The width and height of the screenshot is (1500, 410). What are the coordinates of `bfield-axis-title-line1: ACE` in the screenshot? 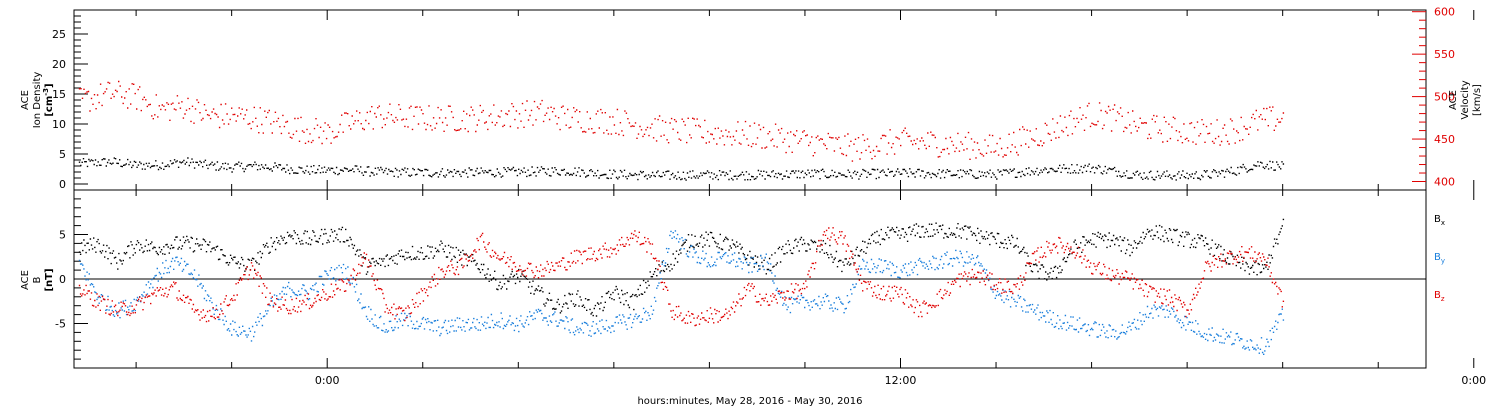 It's located at (25, 280).